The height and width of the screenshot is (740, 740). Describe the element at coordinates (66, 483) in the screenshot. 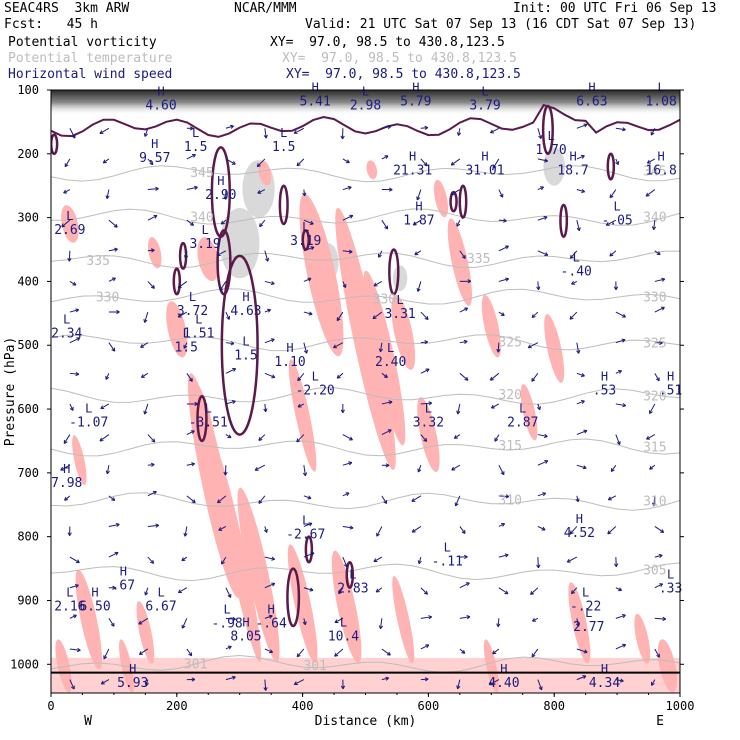

I see `extremum-value: 7.98` at that location.